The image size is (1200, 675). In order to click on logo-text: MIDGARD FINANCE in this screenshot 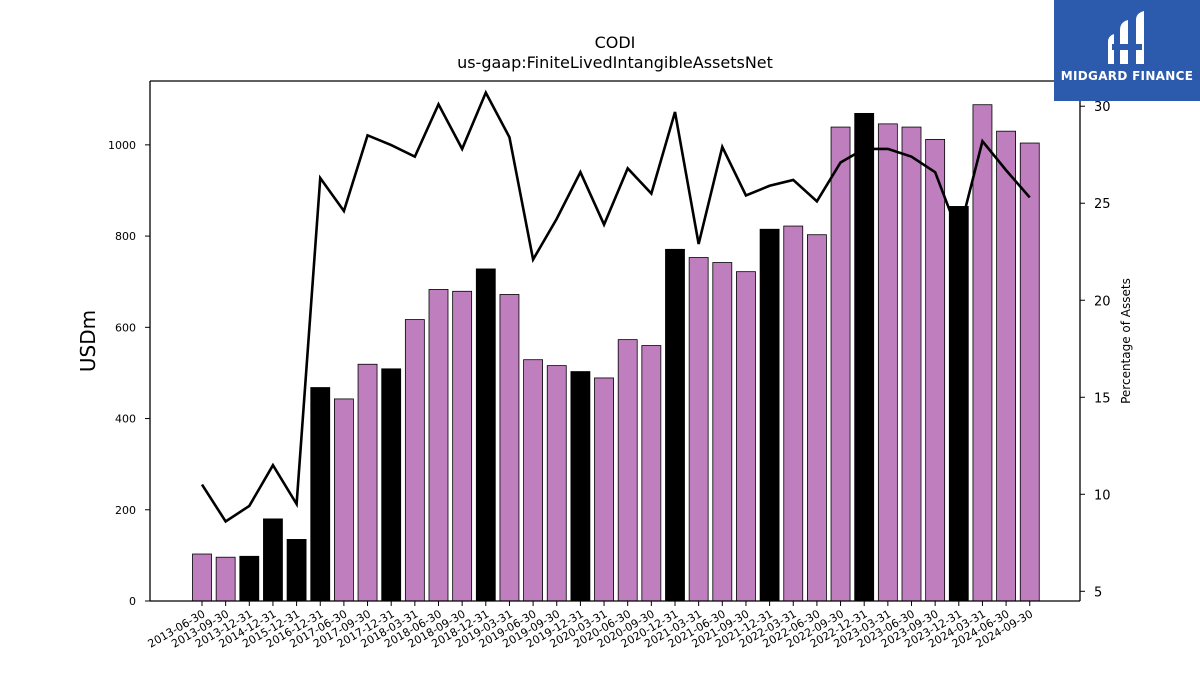, I will do `click(1127, 76)`.